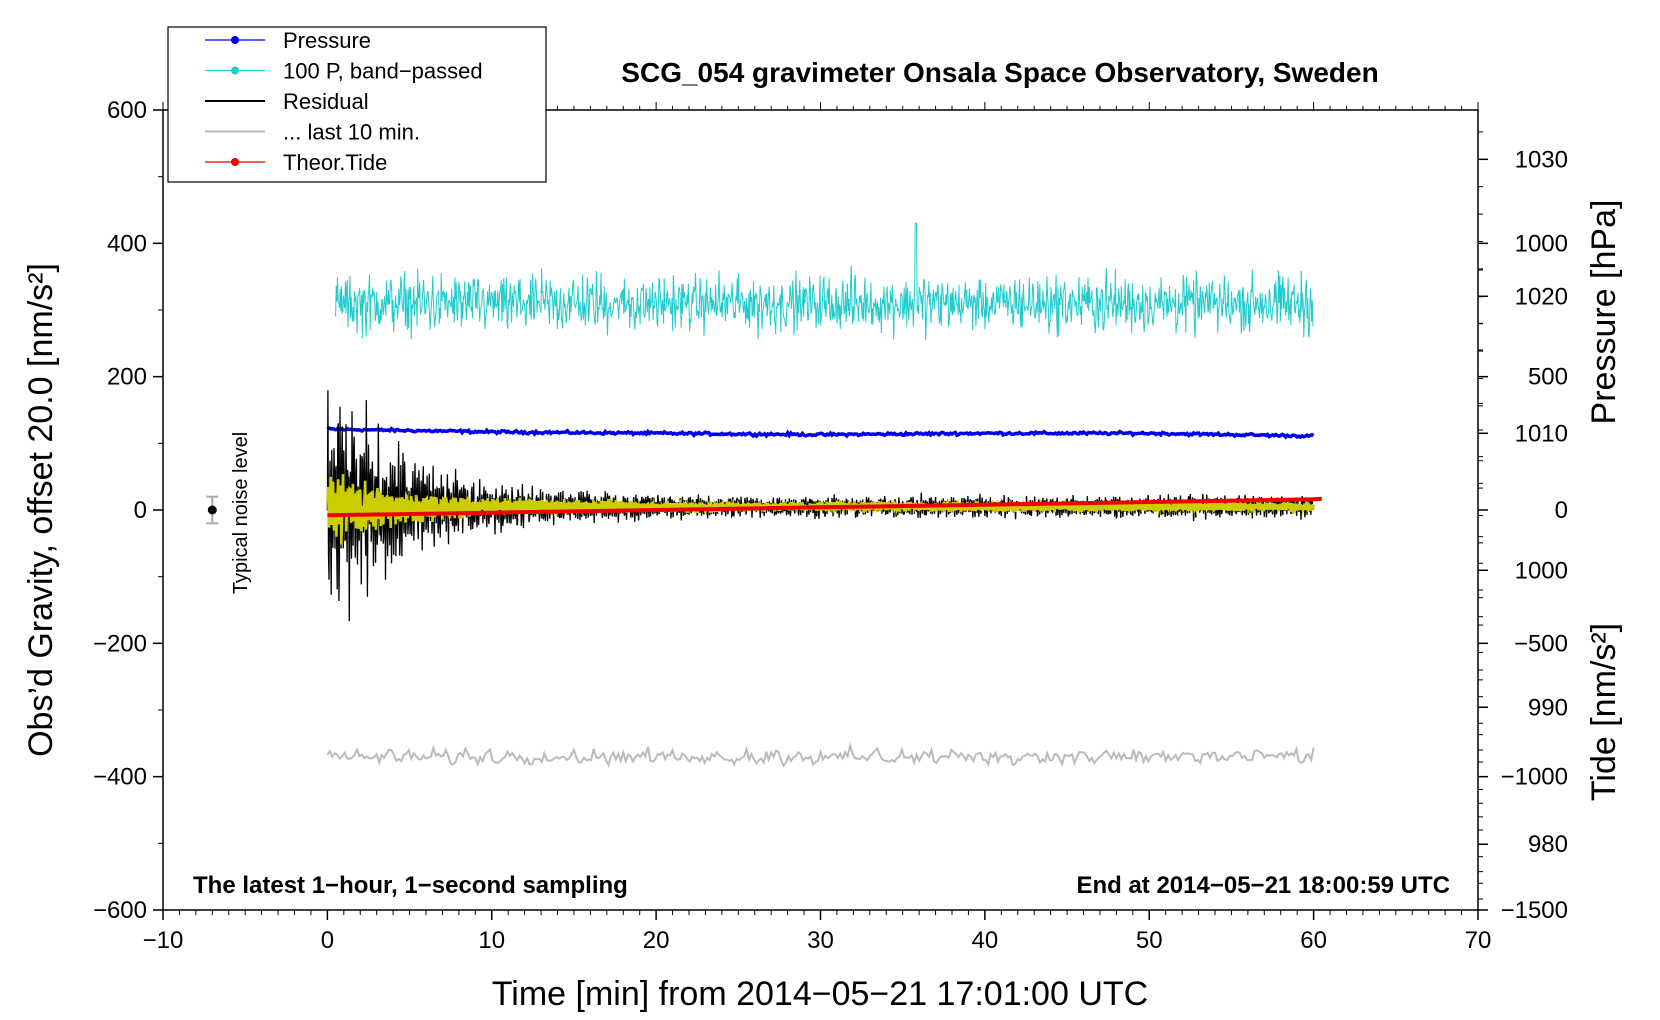 The height and width of the screenshot is (1020, 1660). I want to click on x-tick-label: 50, so click(1149, 940).